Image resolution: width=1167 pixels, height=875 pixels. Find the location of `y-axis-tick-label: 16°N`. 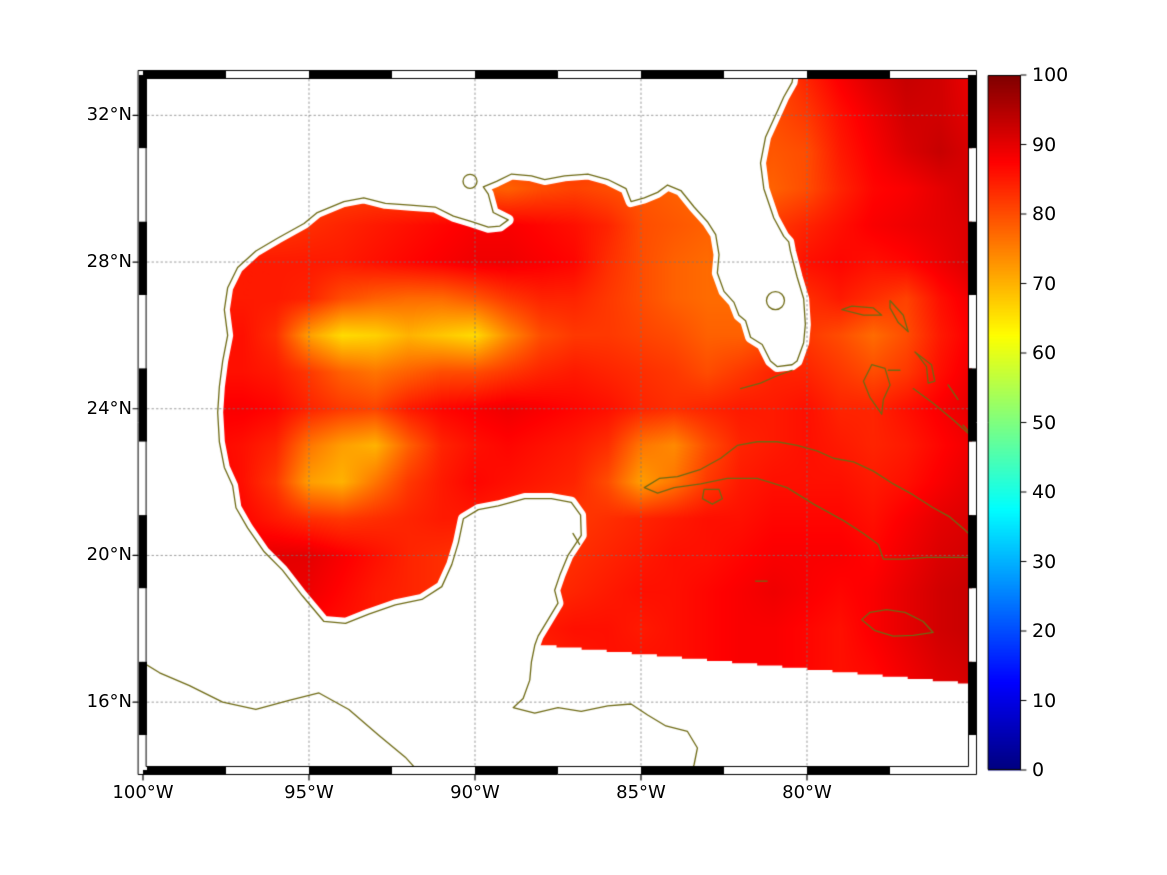

y-axis-tick-label: 16°N is located at coordinates (109, 702).